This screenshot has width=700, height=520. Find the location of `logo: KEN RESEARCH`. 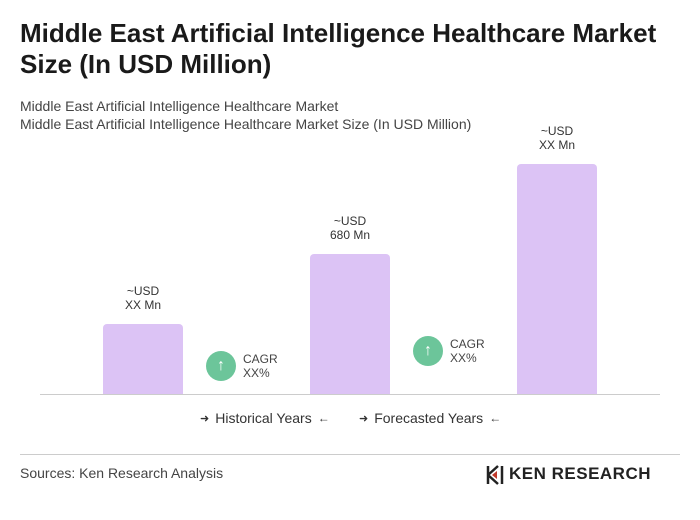

logo: KEN RESEARCH is located at coordinates (580, 473).